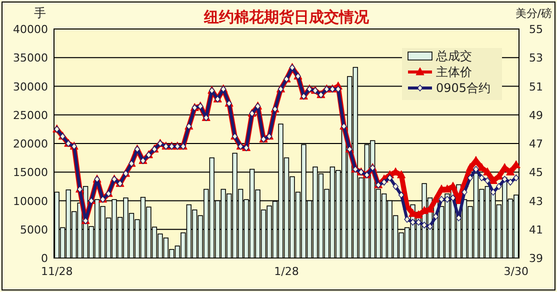 Image resolution: width=557 pixels, height=292 pixels. Describe the element at coordinates (30, 201) in the screenshot. I see `y-tick-label: 10000` at that location.